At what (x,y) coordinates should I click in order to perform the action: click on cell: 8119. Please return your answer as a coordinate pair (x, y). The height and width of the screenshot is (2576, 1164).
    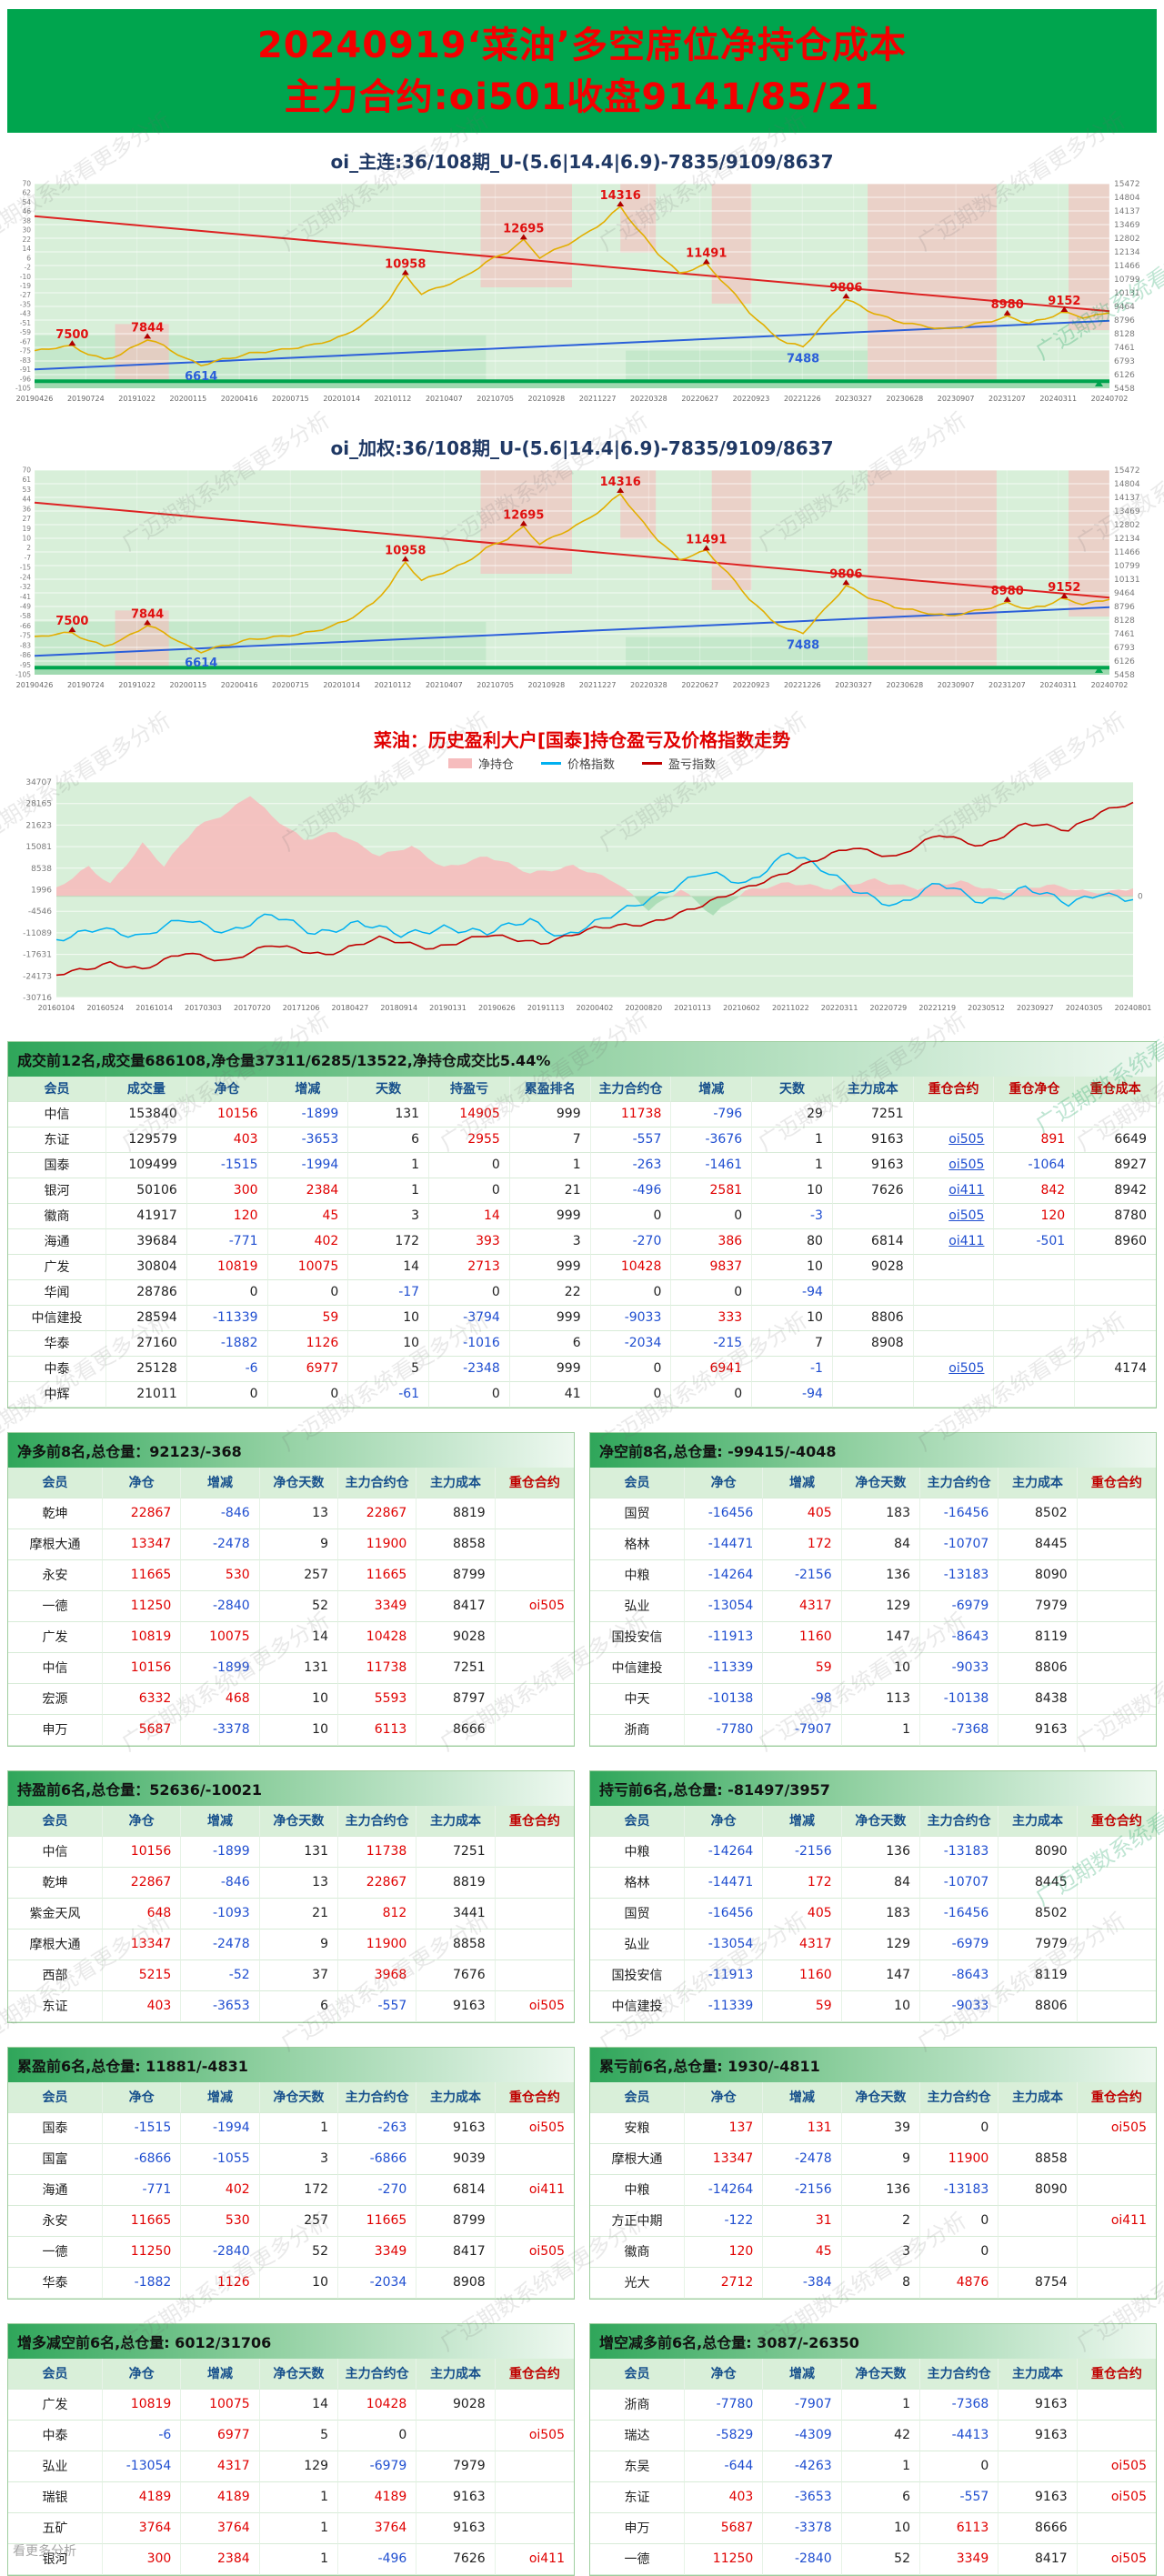
    Looking at the image, I should click on (1038, 1637).